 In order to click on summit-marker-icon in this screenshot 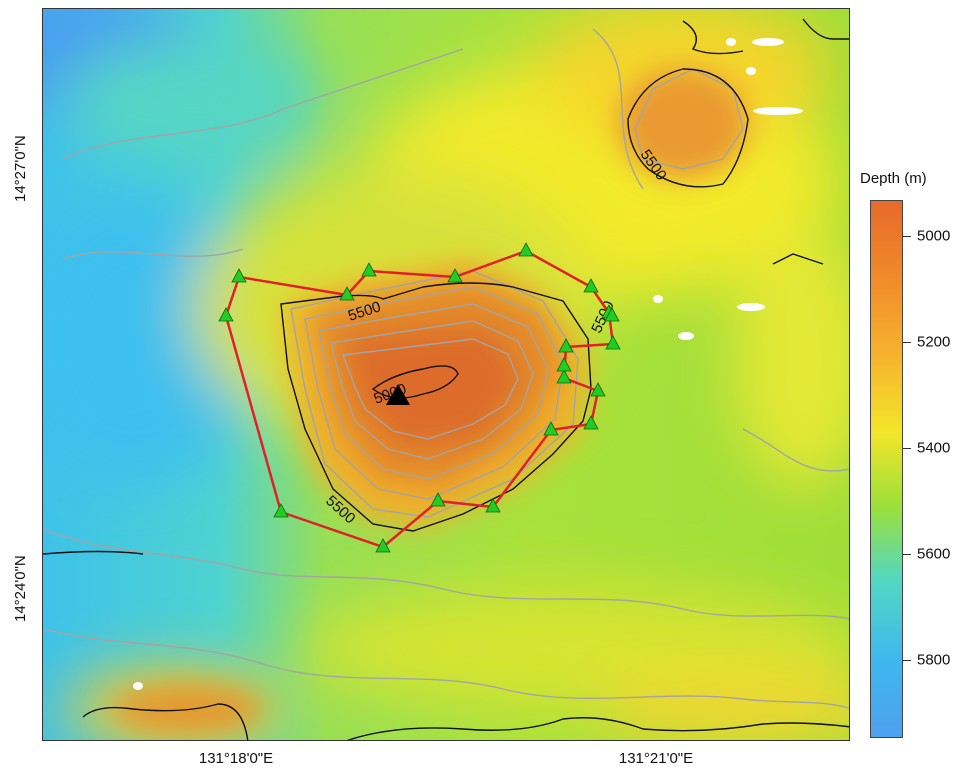, I will do `click(398, 394)`.